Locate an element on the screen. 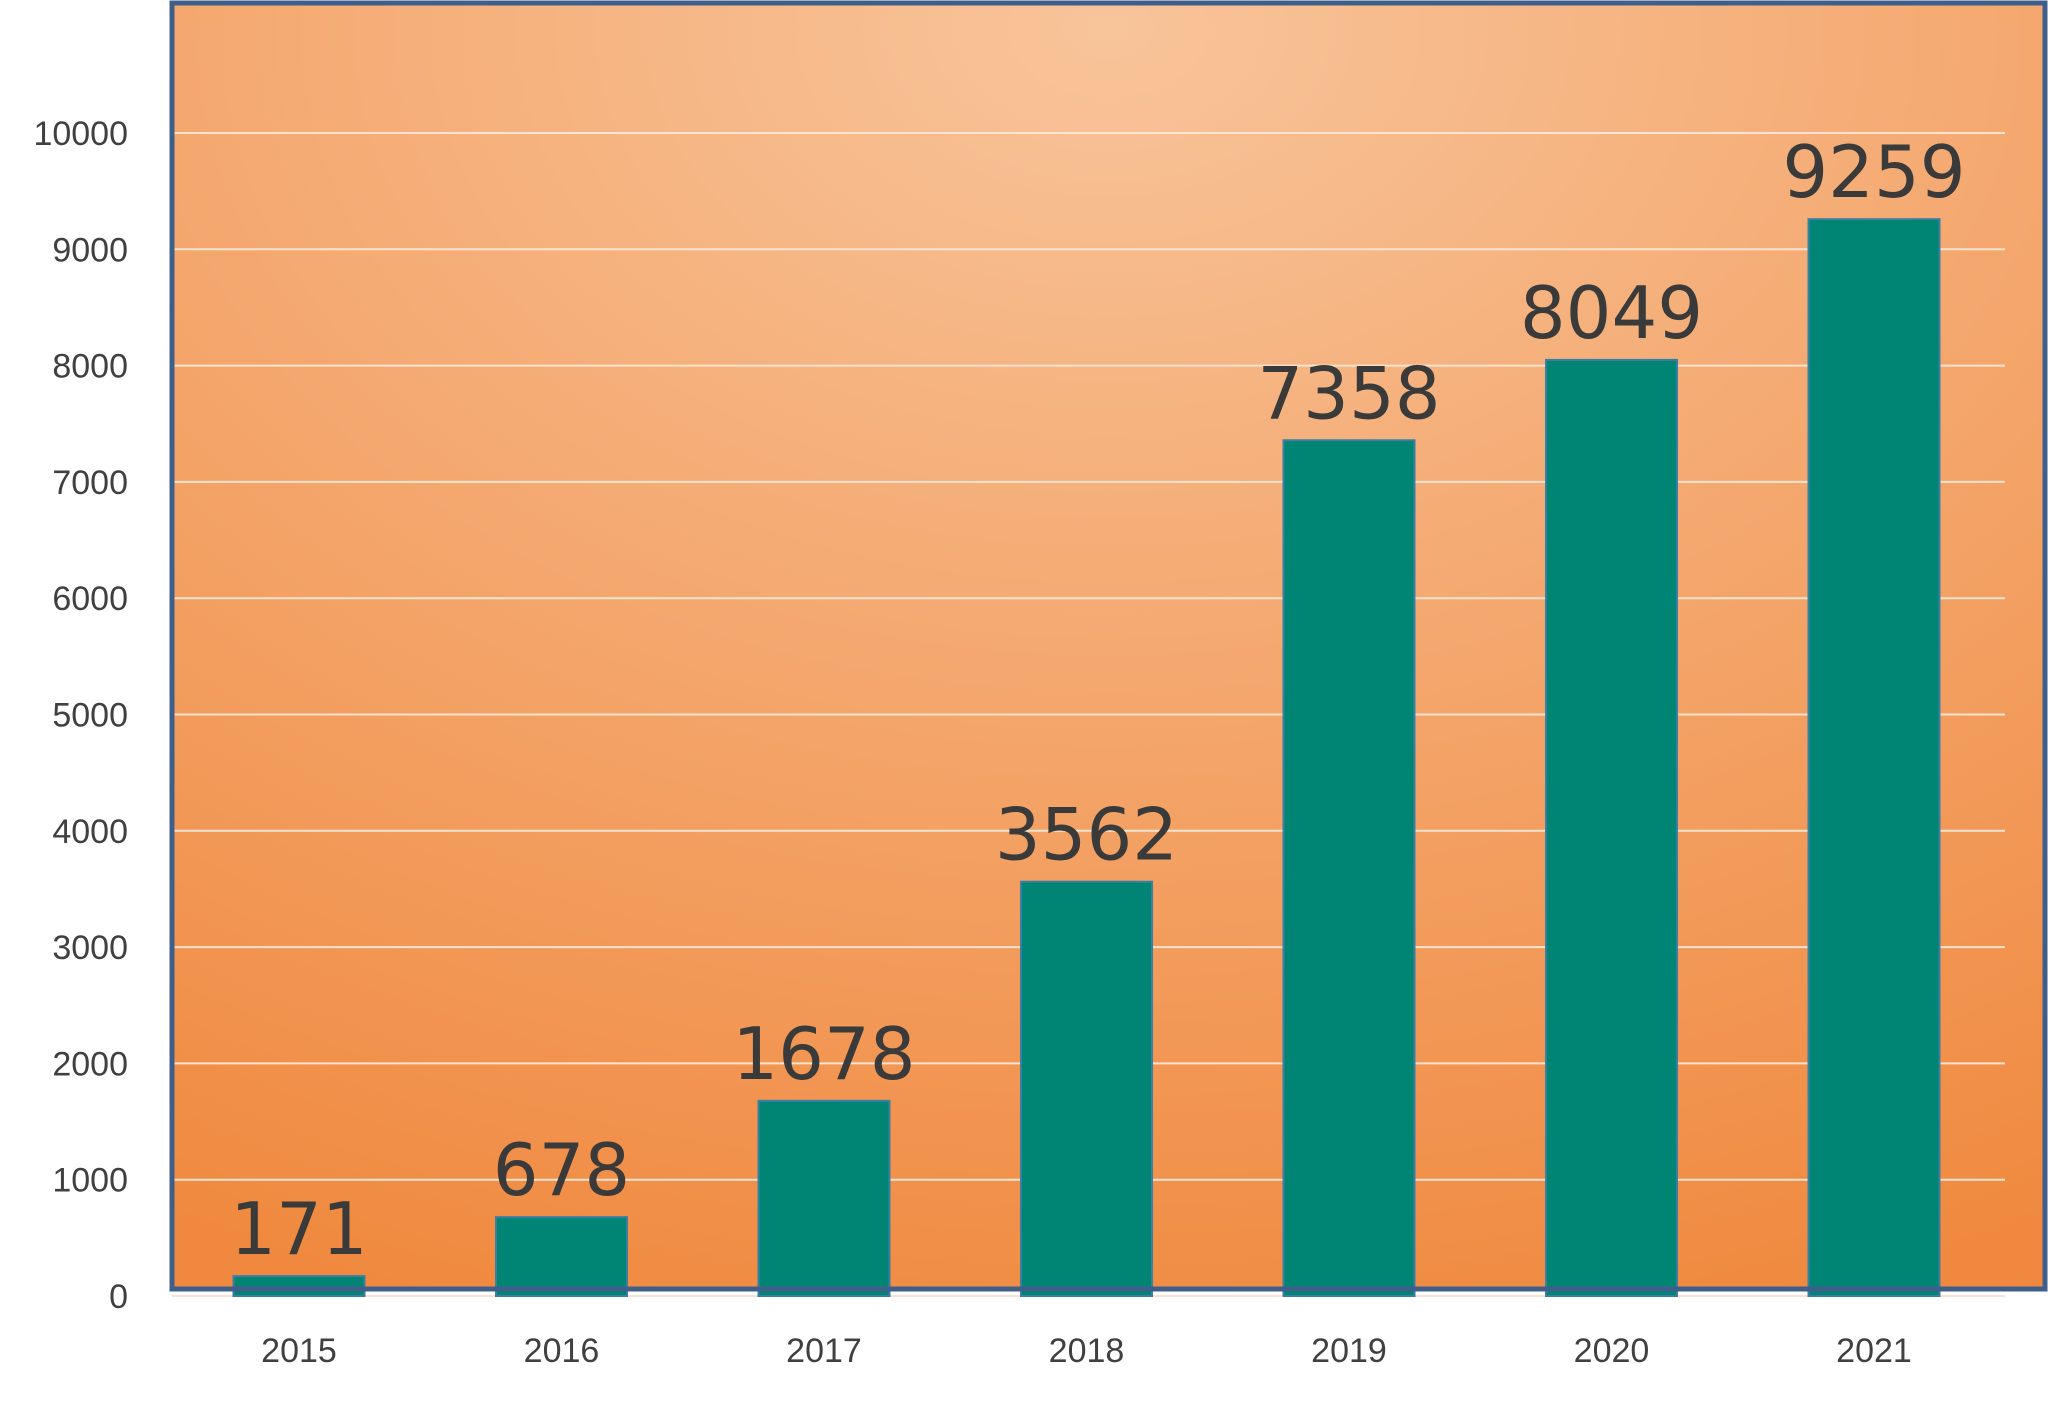  bar-2017 is located at coordinates (824, 1198).